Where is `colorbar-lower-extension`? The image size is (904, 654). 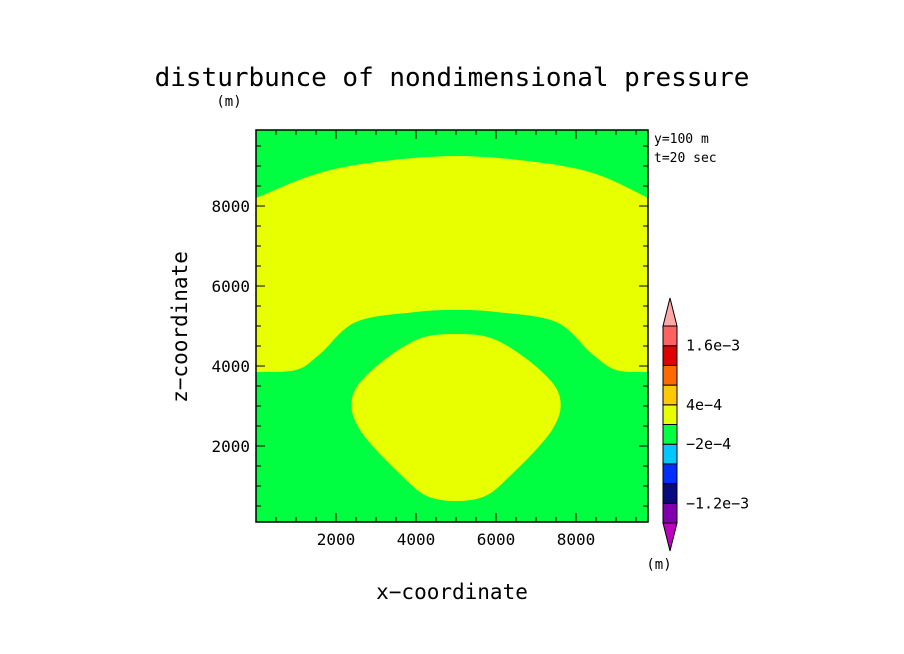 colorbar-lower-extension is located at coordinates (670, 537).